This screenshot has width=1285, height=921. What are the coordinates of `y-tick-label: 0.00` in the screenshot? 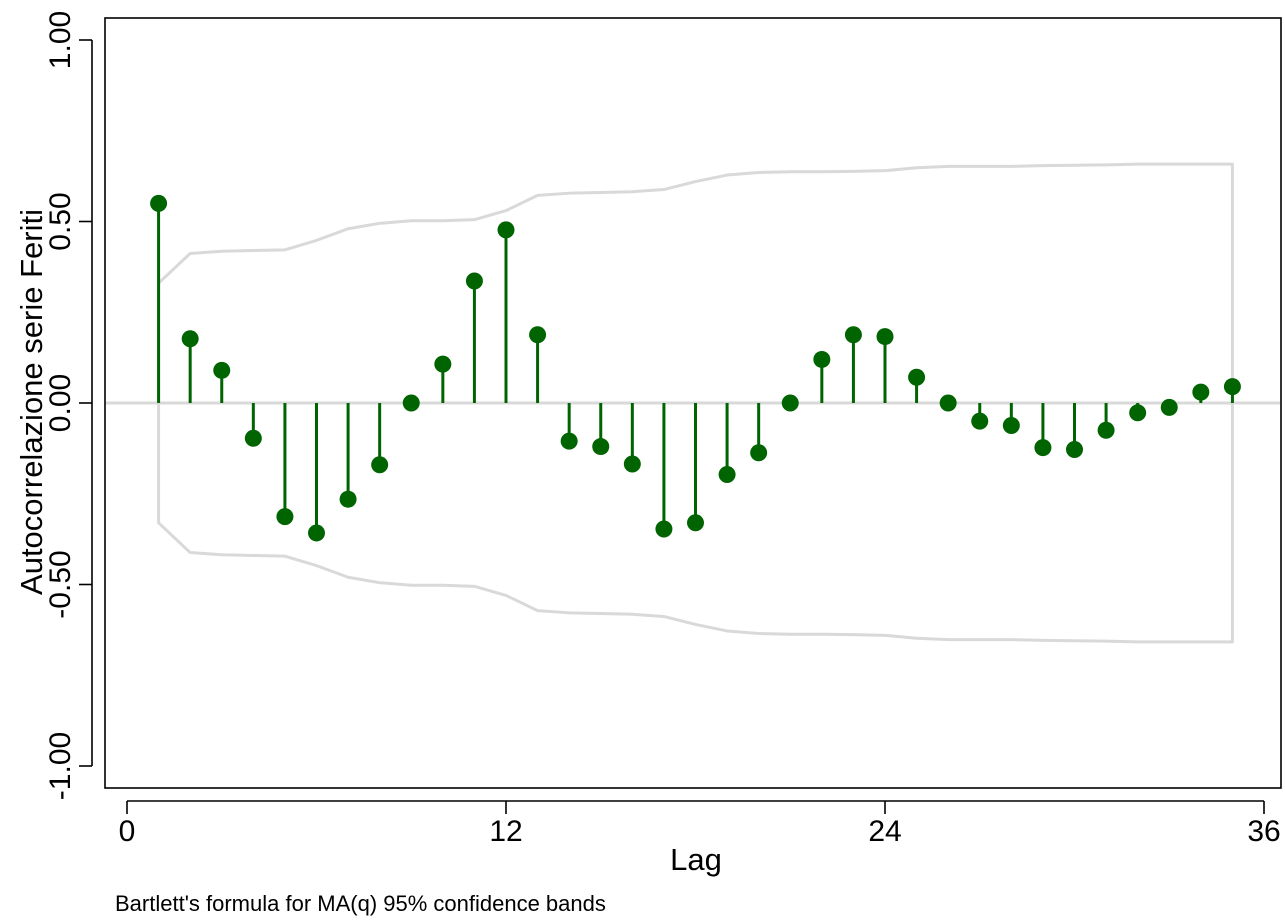 It's located at (60, 403).